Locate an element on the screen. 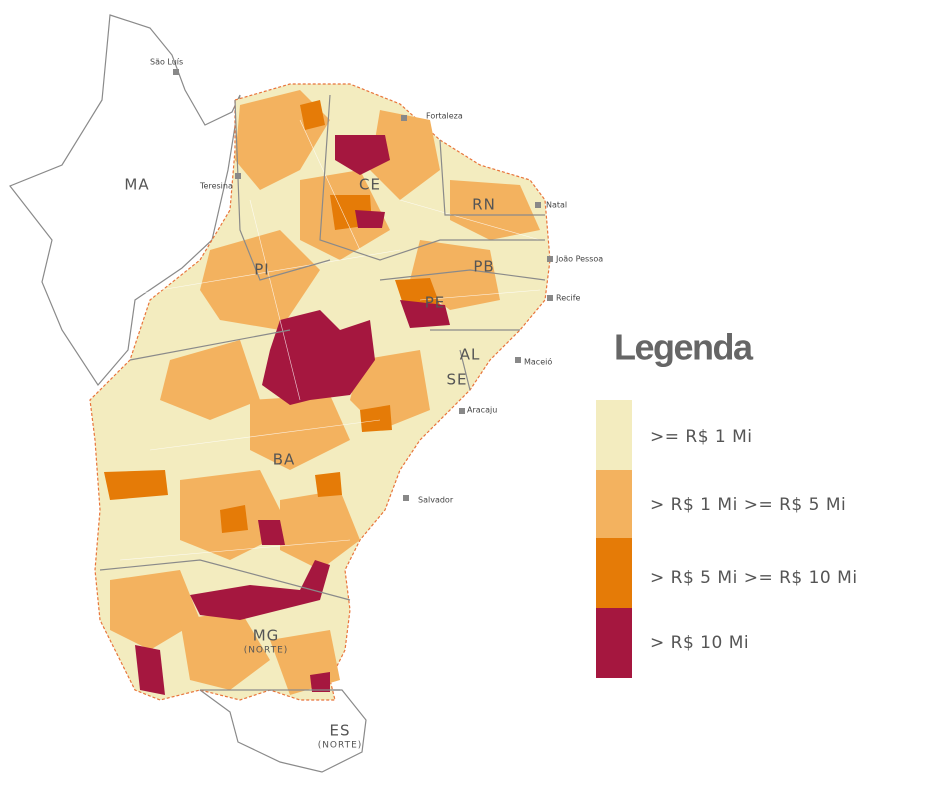 Image resolution: width=925 pixels, height=788 pixels. state-label: RN is located at coordinates (484, 205).